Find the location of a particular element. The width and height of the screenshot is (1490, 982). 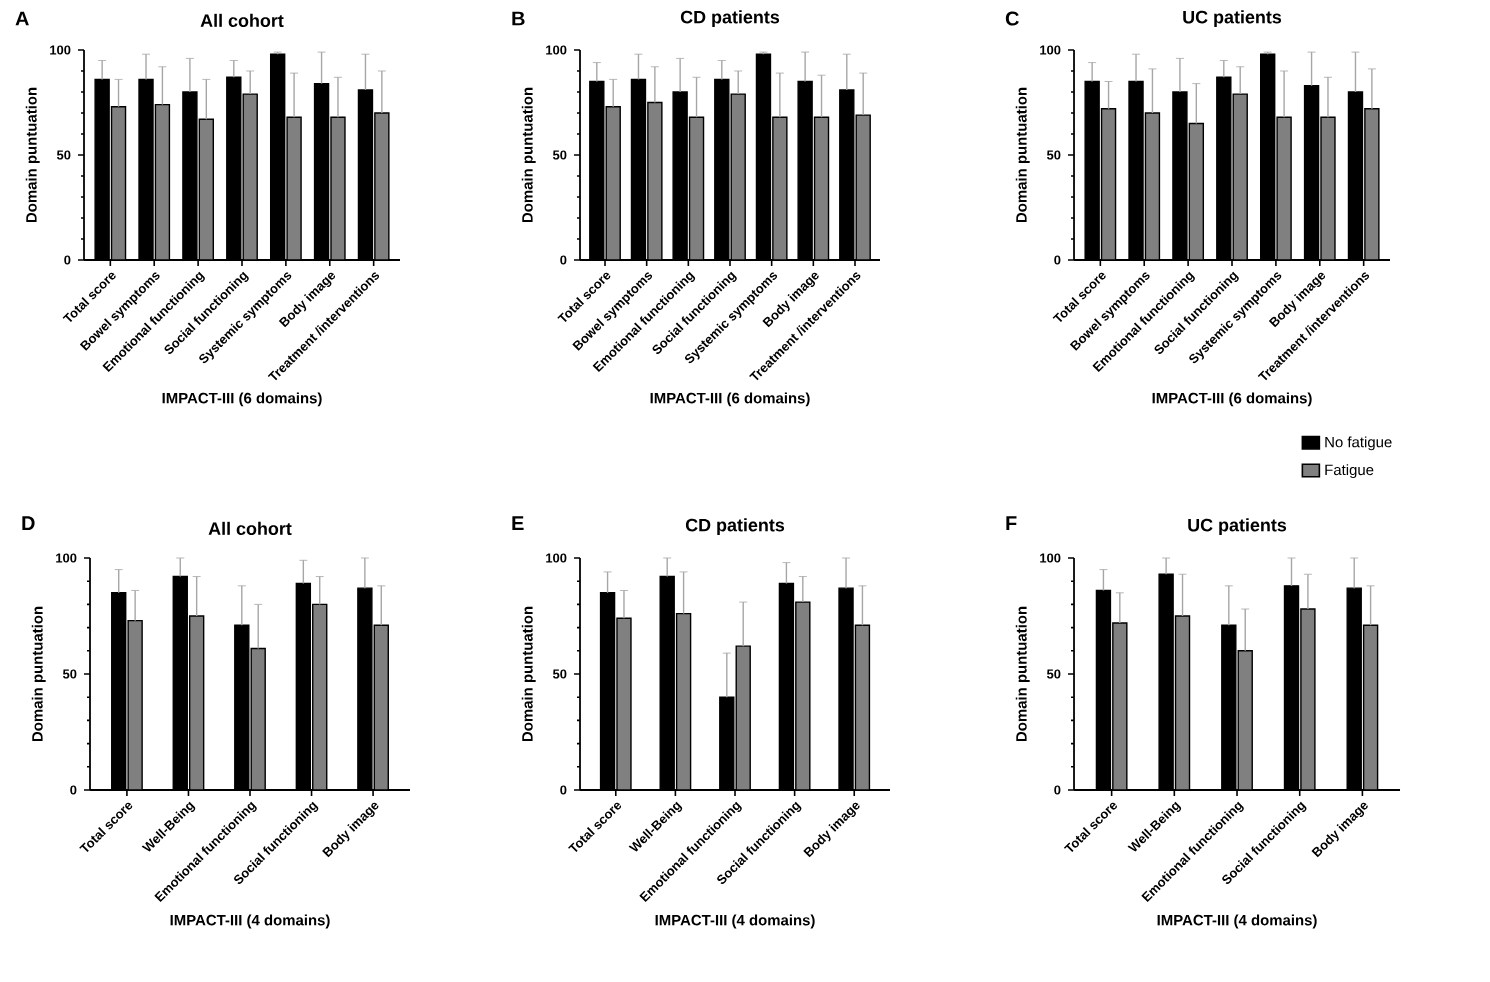

text: B is located at coordinates (518, 18).